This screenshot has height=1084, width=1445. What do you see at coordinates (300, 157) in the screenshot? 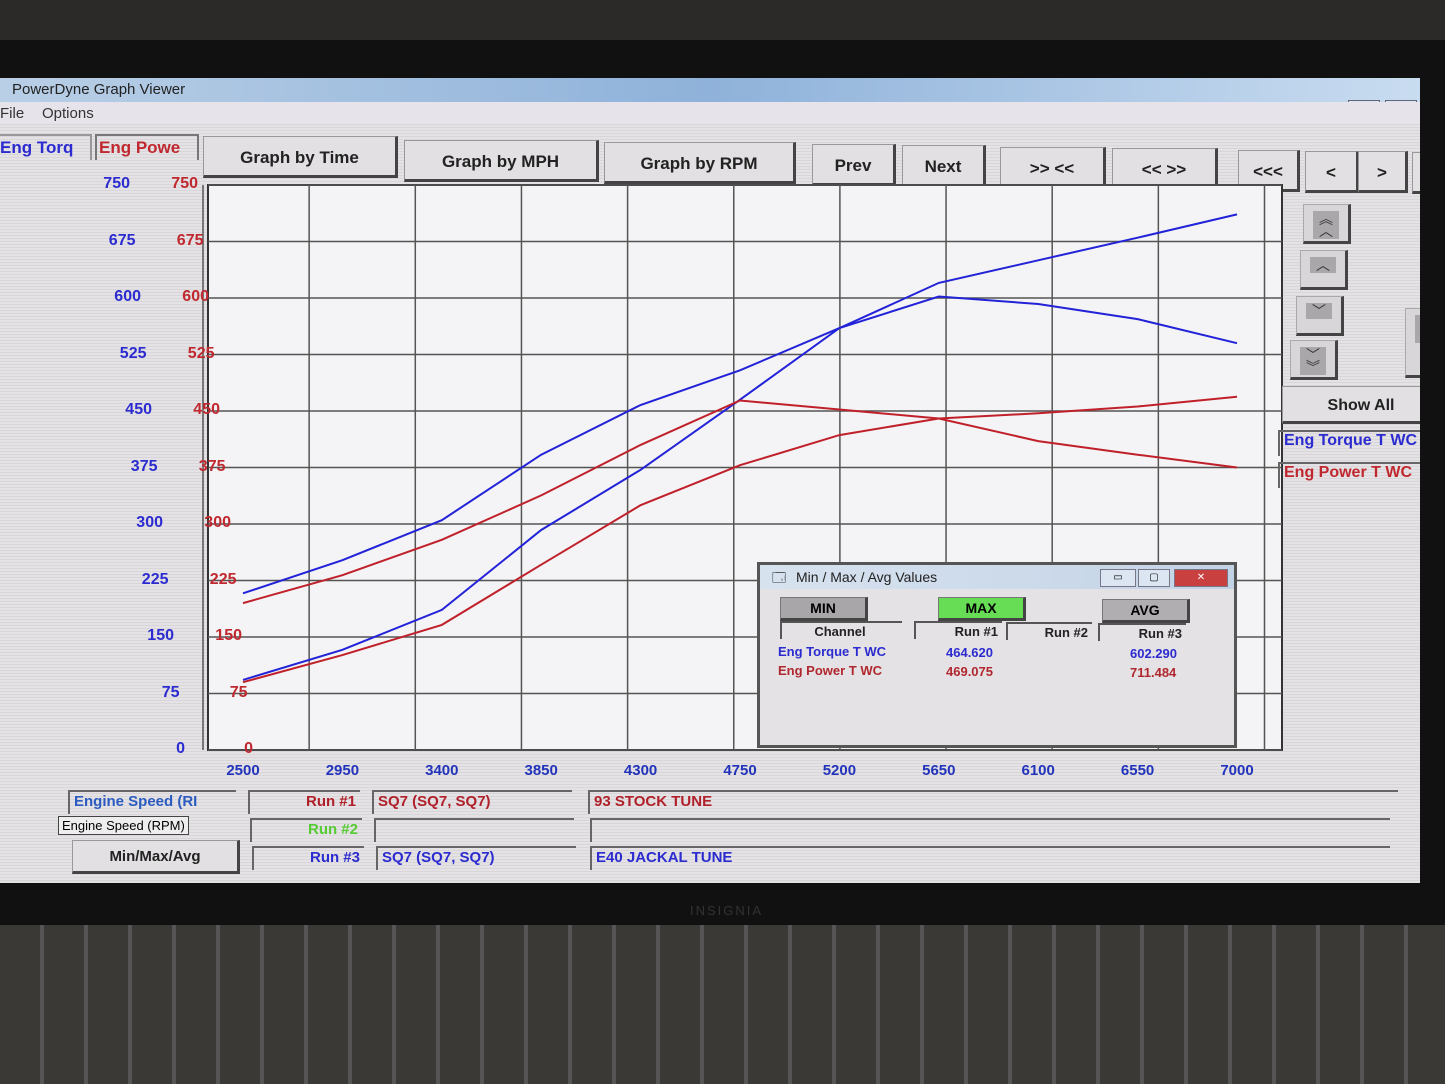
I see `graph-by-time-button: Graph by Time` at bounding box center [300, 157].